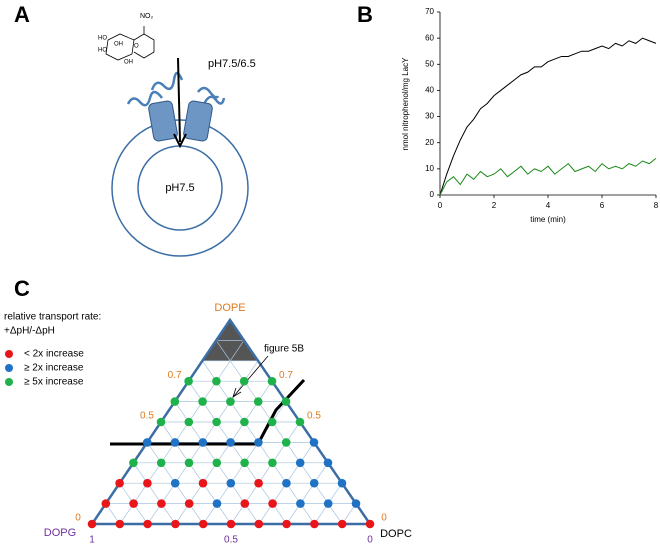 Image resolution: width=660 pixels, height=549 pixels. Describe the element at coordinates (179, 188) in the screenshot. I see `ph-label: pH7.5` at that location.